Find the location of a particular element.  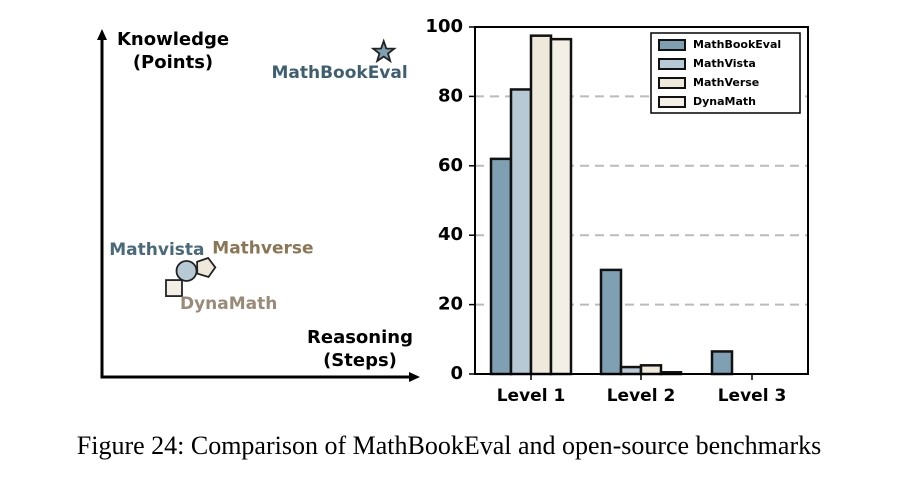

legend-label: MathVista is located at coordinates (724, 63).